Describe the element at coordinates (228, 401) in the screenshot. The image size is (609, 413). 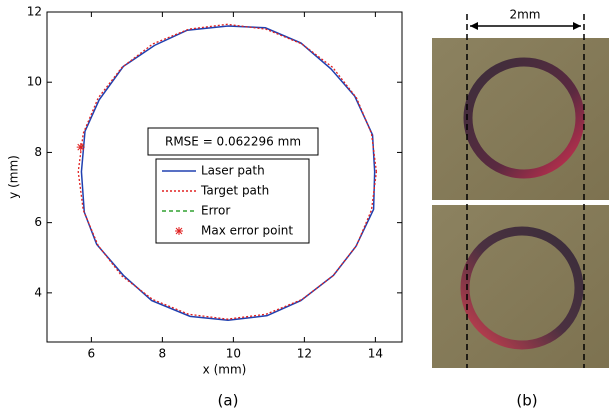
I see `caption: (a)` at that location.